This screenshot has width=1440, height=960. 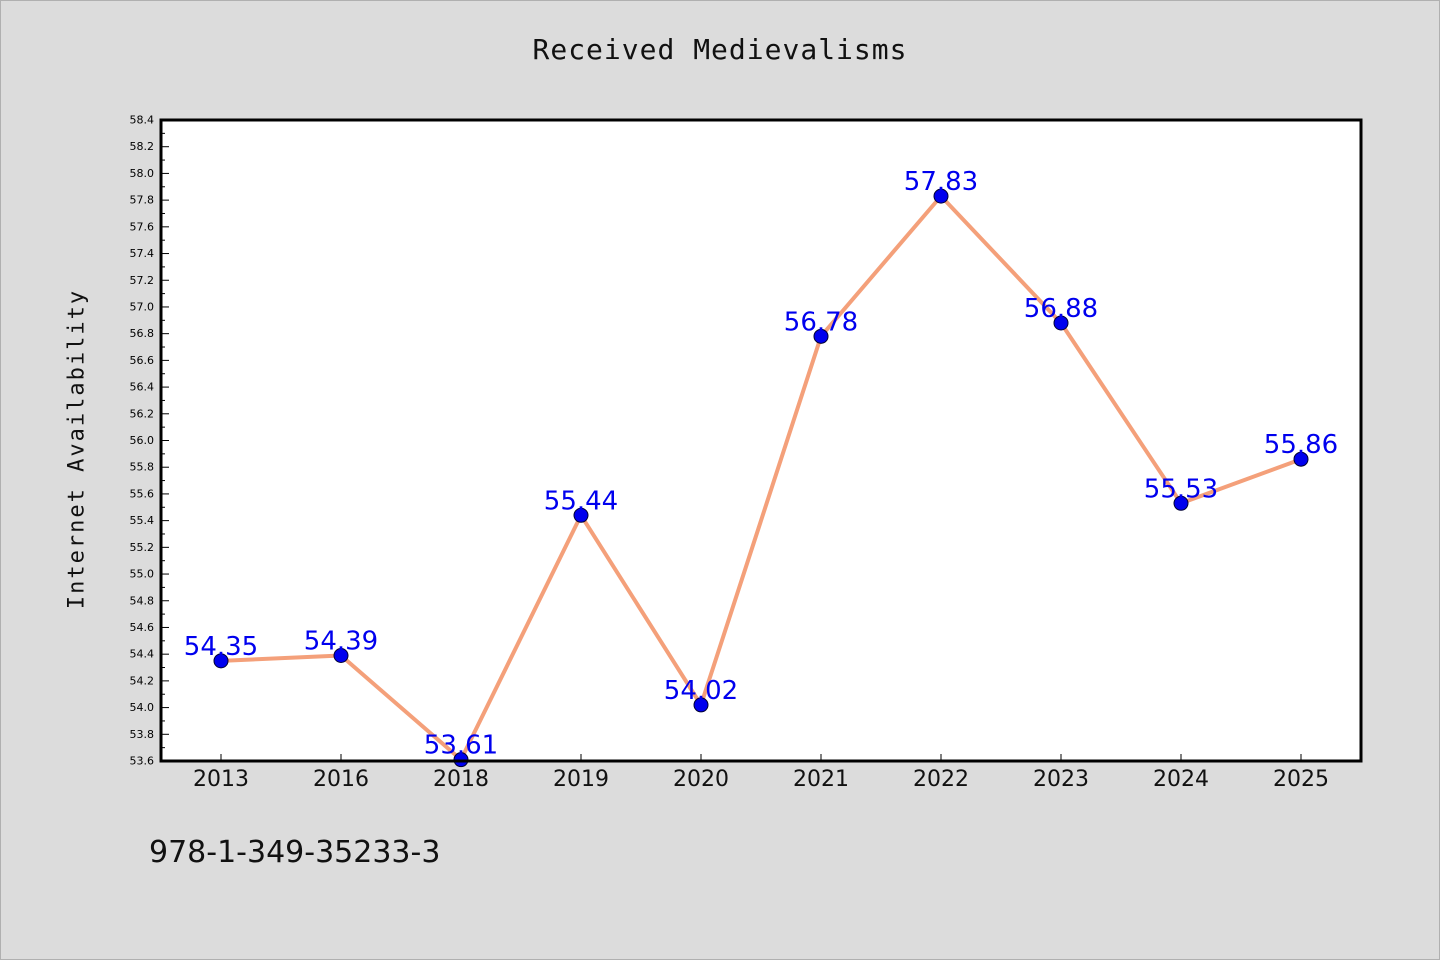 What do you see at coordinates (941, 779) in the screenshot?
I see `x-tick-label: 2022` at bounding box center [941, 779].